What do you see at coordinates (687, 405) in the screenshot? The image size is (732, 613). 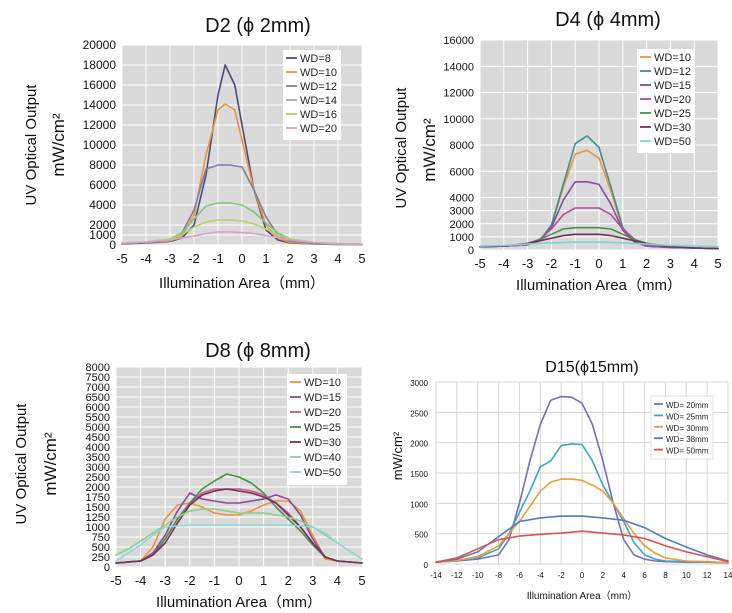 I see `legend-label: WD= 20mm` at bounding box center [687, 405].